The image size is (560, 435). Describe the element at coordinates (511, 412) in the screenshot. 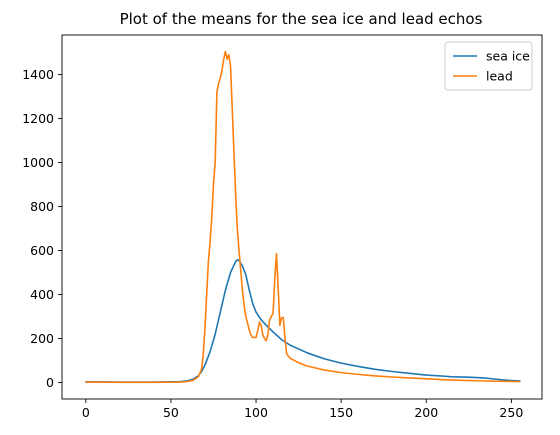

I see `x-tick-label: 250` at that location.